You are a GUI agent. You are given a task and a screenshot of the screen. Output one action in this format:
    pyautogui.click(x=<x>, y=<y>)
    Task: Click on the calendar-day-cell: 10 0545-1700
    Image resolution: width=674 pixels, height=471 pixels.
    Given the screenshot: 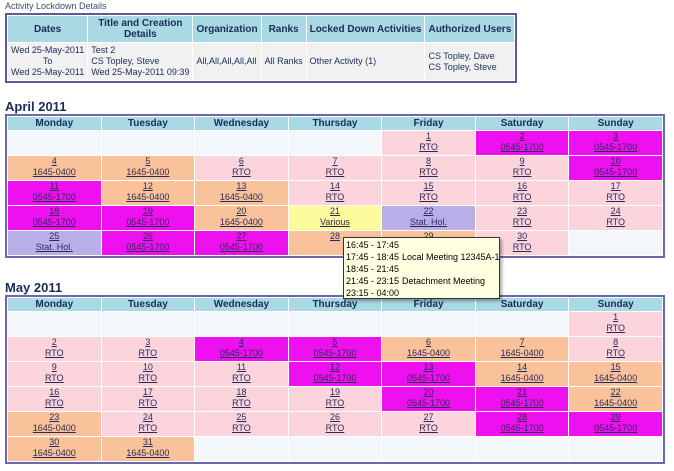 What is the action you would take?
    pyautogui.click(x=615, y=168)
    